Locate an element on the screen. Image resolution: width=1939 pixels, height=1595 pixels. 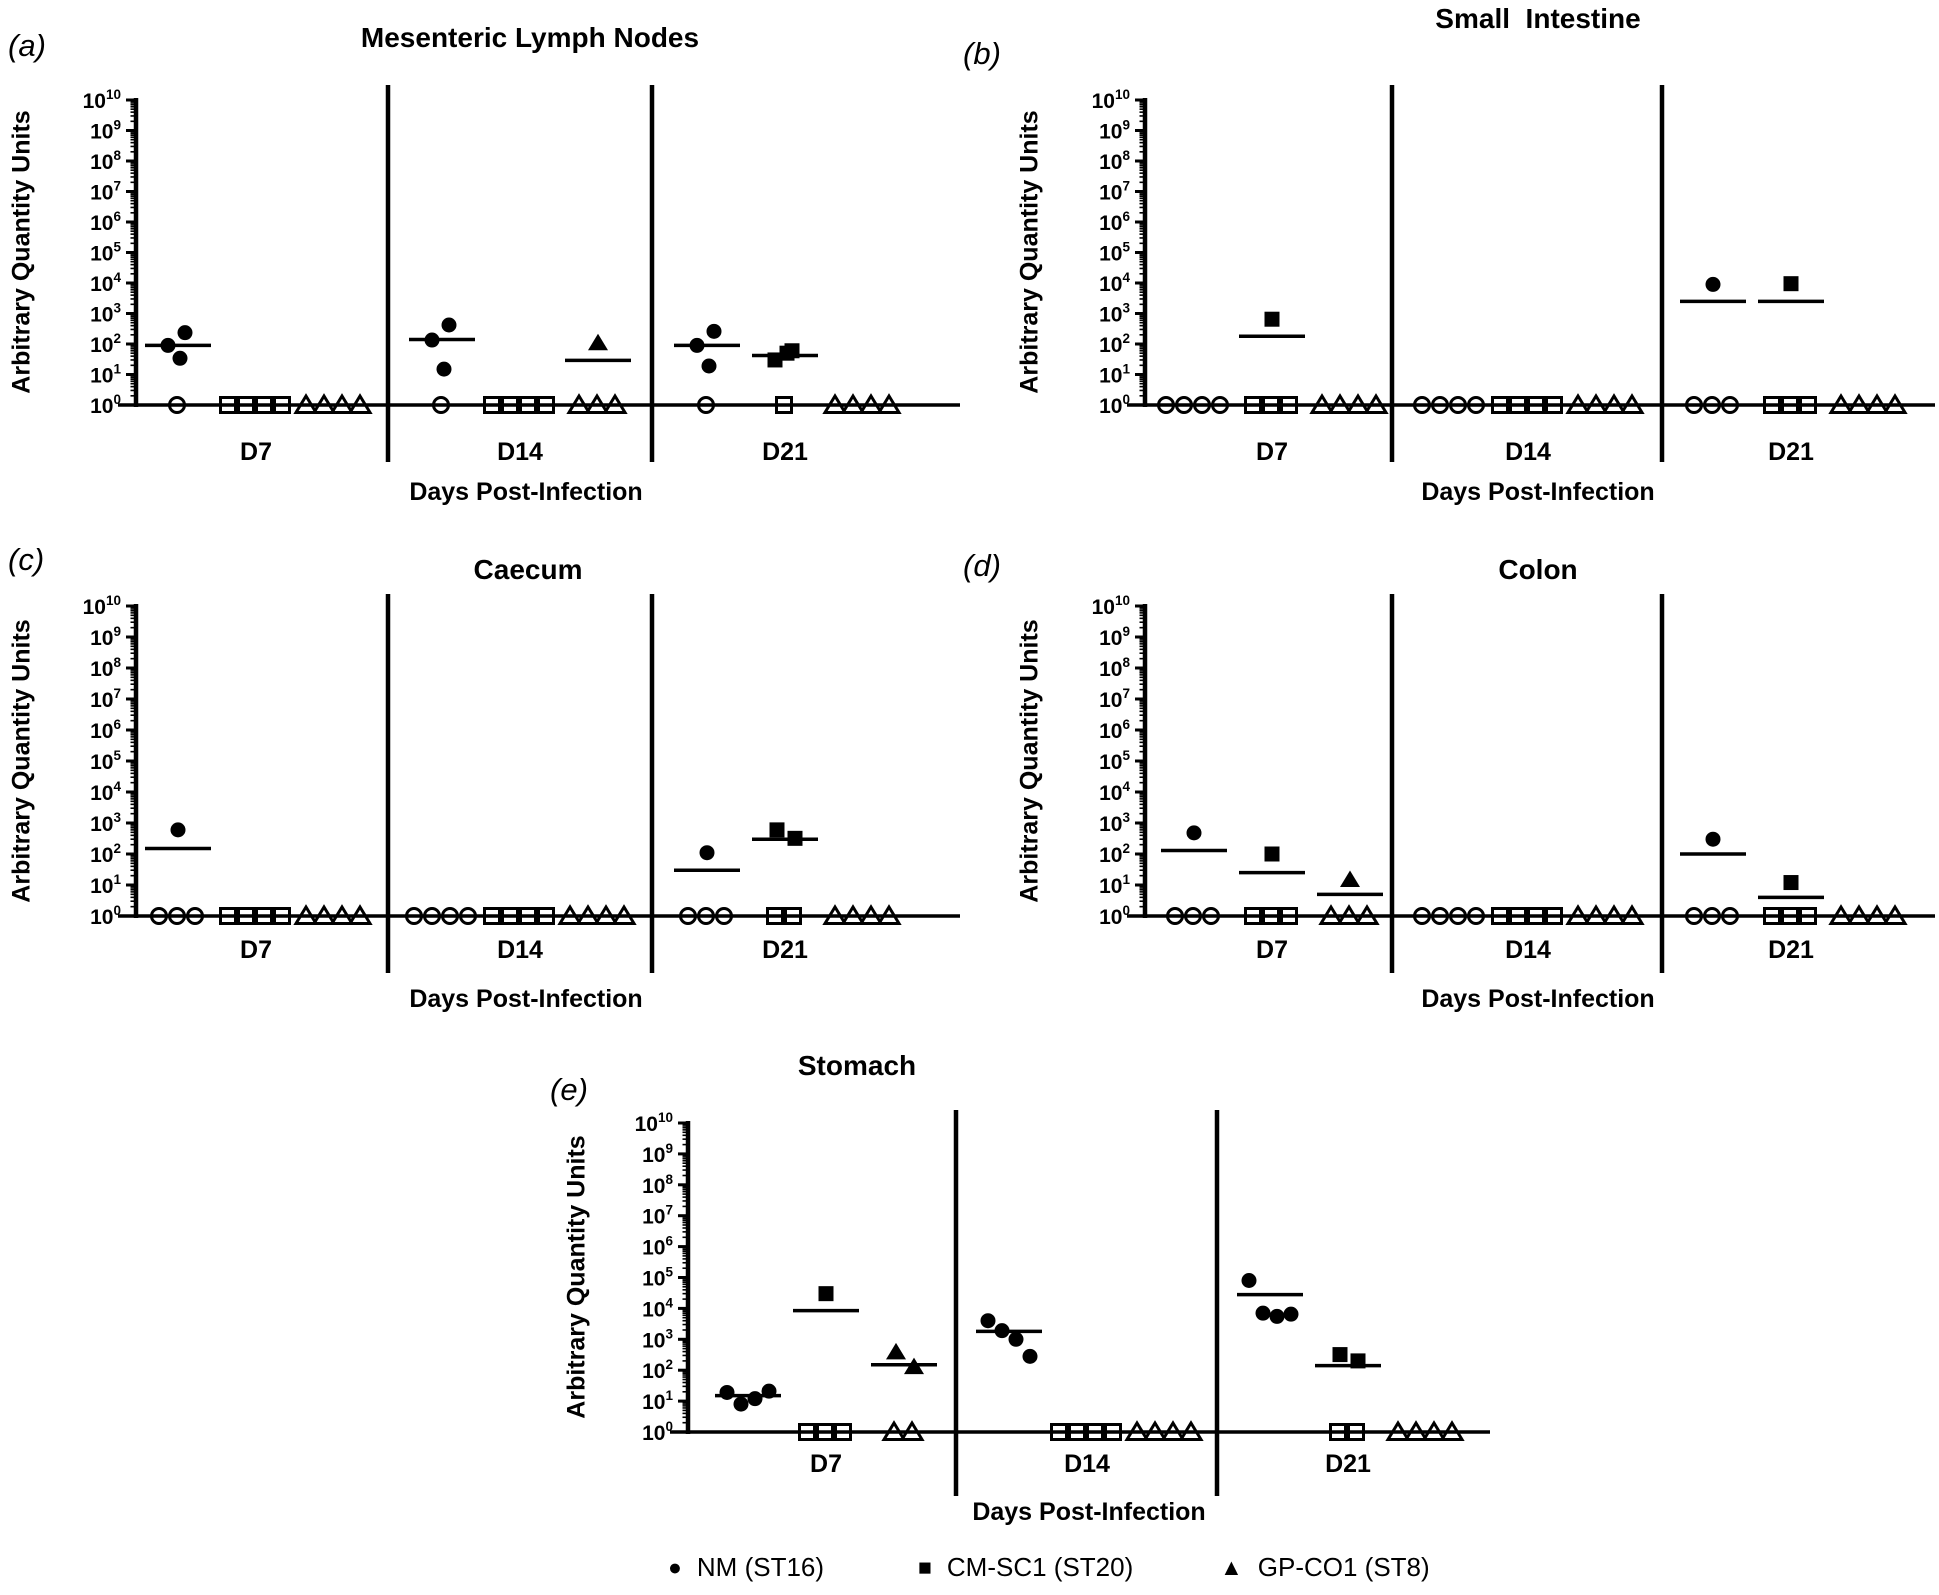
x-axis-label-b: Days Post-Infection is located at coordinates (1538, 492).